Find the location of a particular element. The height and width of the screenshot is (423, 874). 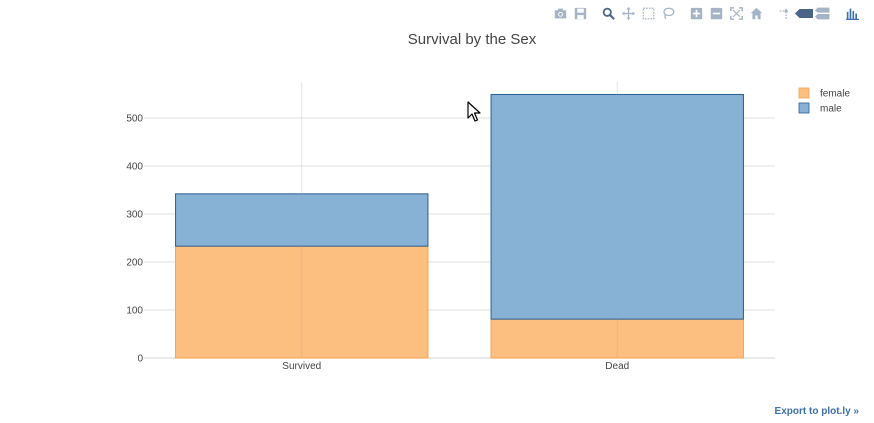

modebar-group-logo is located at coordinates (852, 13).